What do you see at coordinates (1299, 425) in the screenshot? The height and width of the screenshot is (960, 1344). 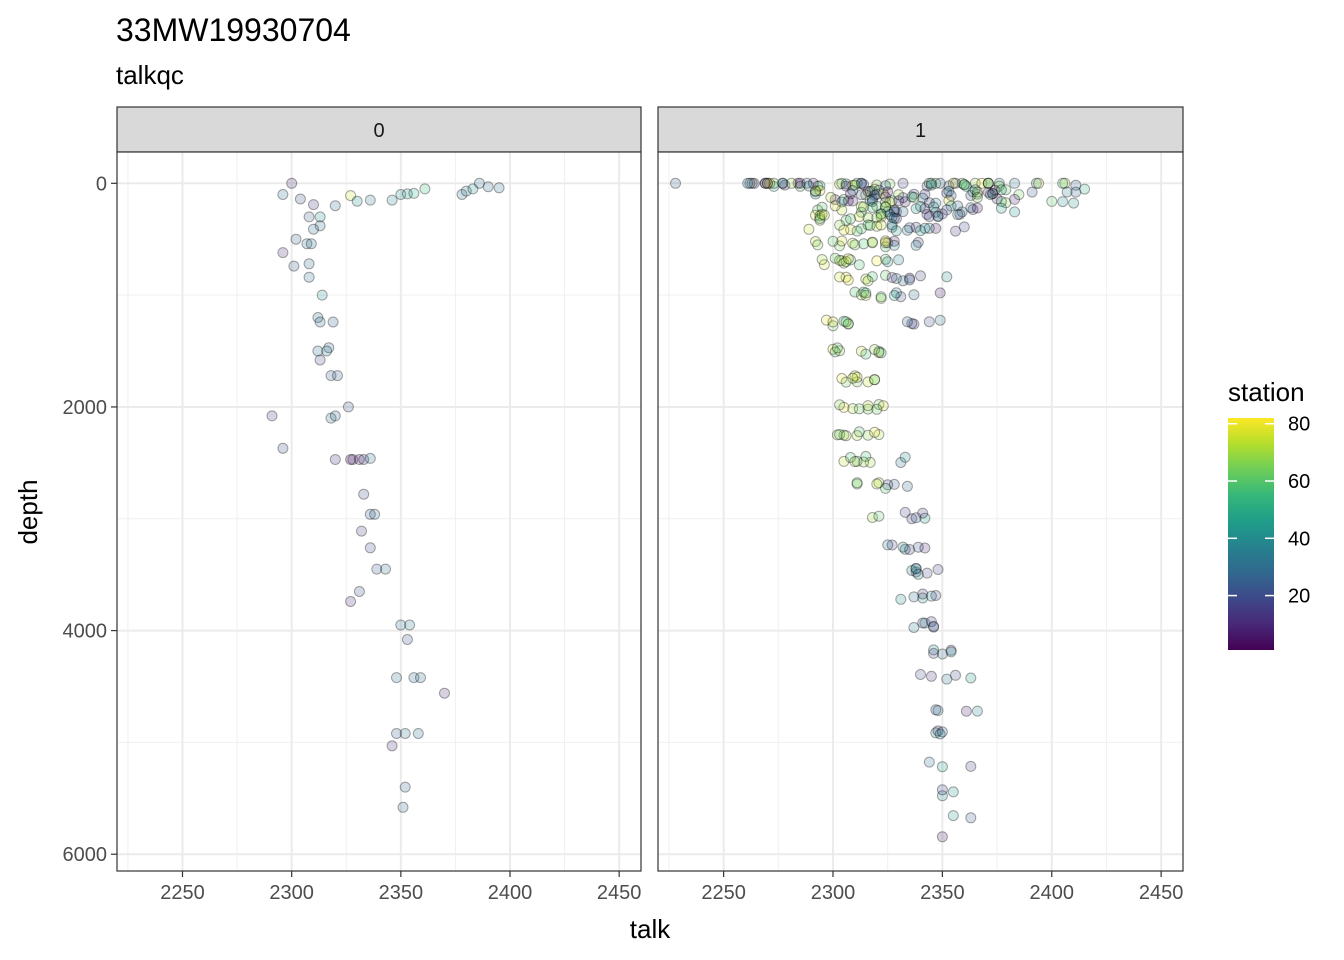 I see `legend-tick-label: 80` at bounding box center [1299, 425].